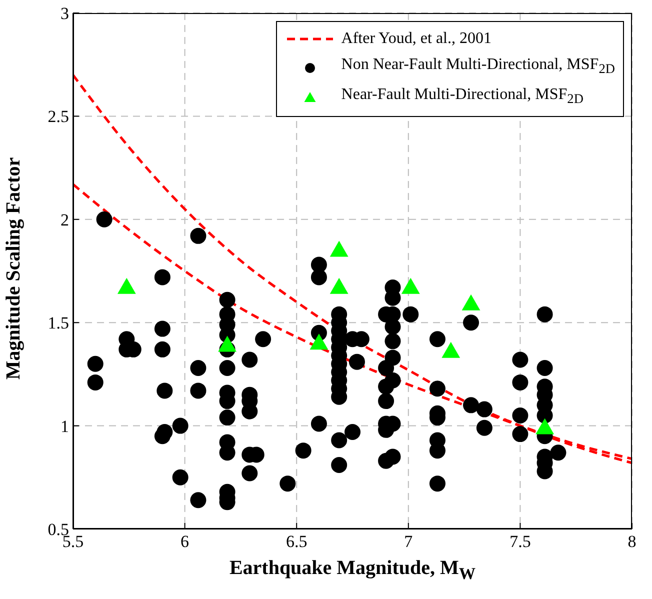 Image resolution: width=652 pixels, height=599 pixels. What do you see at coordinates (58, 116) in the screenshot?
I see `y-tick-label: 2.5` at bounding box center [58, 116].